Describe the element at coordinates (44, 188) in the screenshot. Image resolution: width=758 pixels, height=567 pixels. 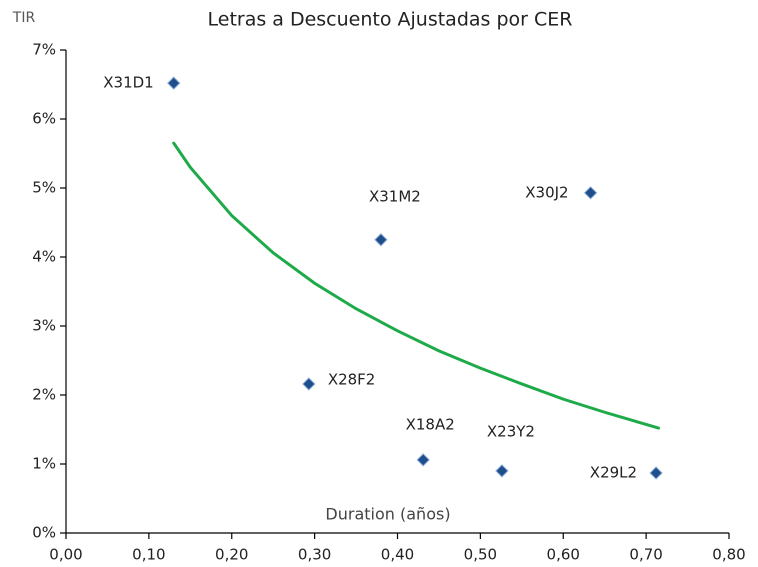
I see `y-tick-label: 5%` at that location.